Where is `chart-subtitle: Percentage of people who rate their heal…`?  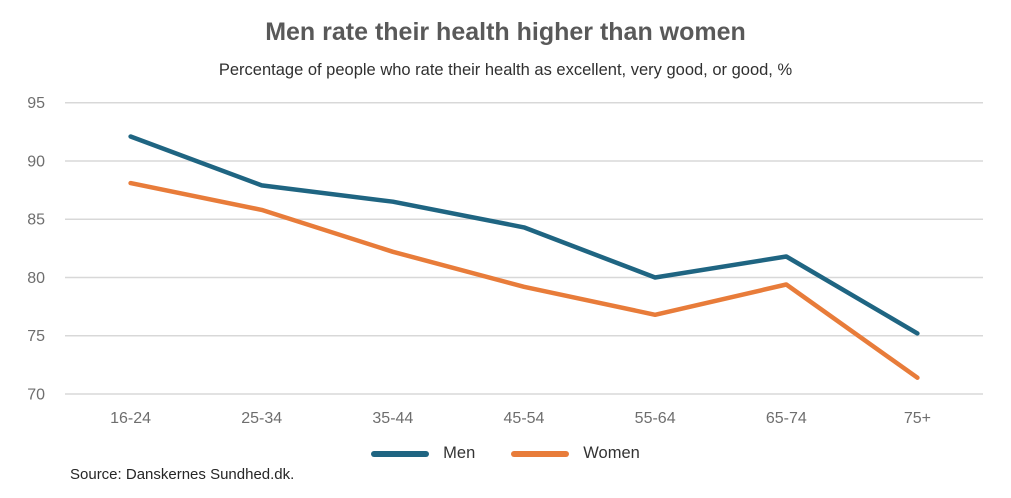 chart-subtitle: Percentage of people who rate their heal… is located at coordinates (505, 70).